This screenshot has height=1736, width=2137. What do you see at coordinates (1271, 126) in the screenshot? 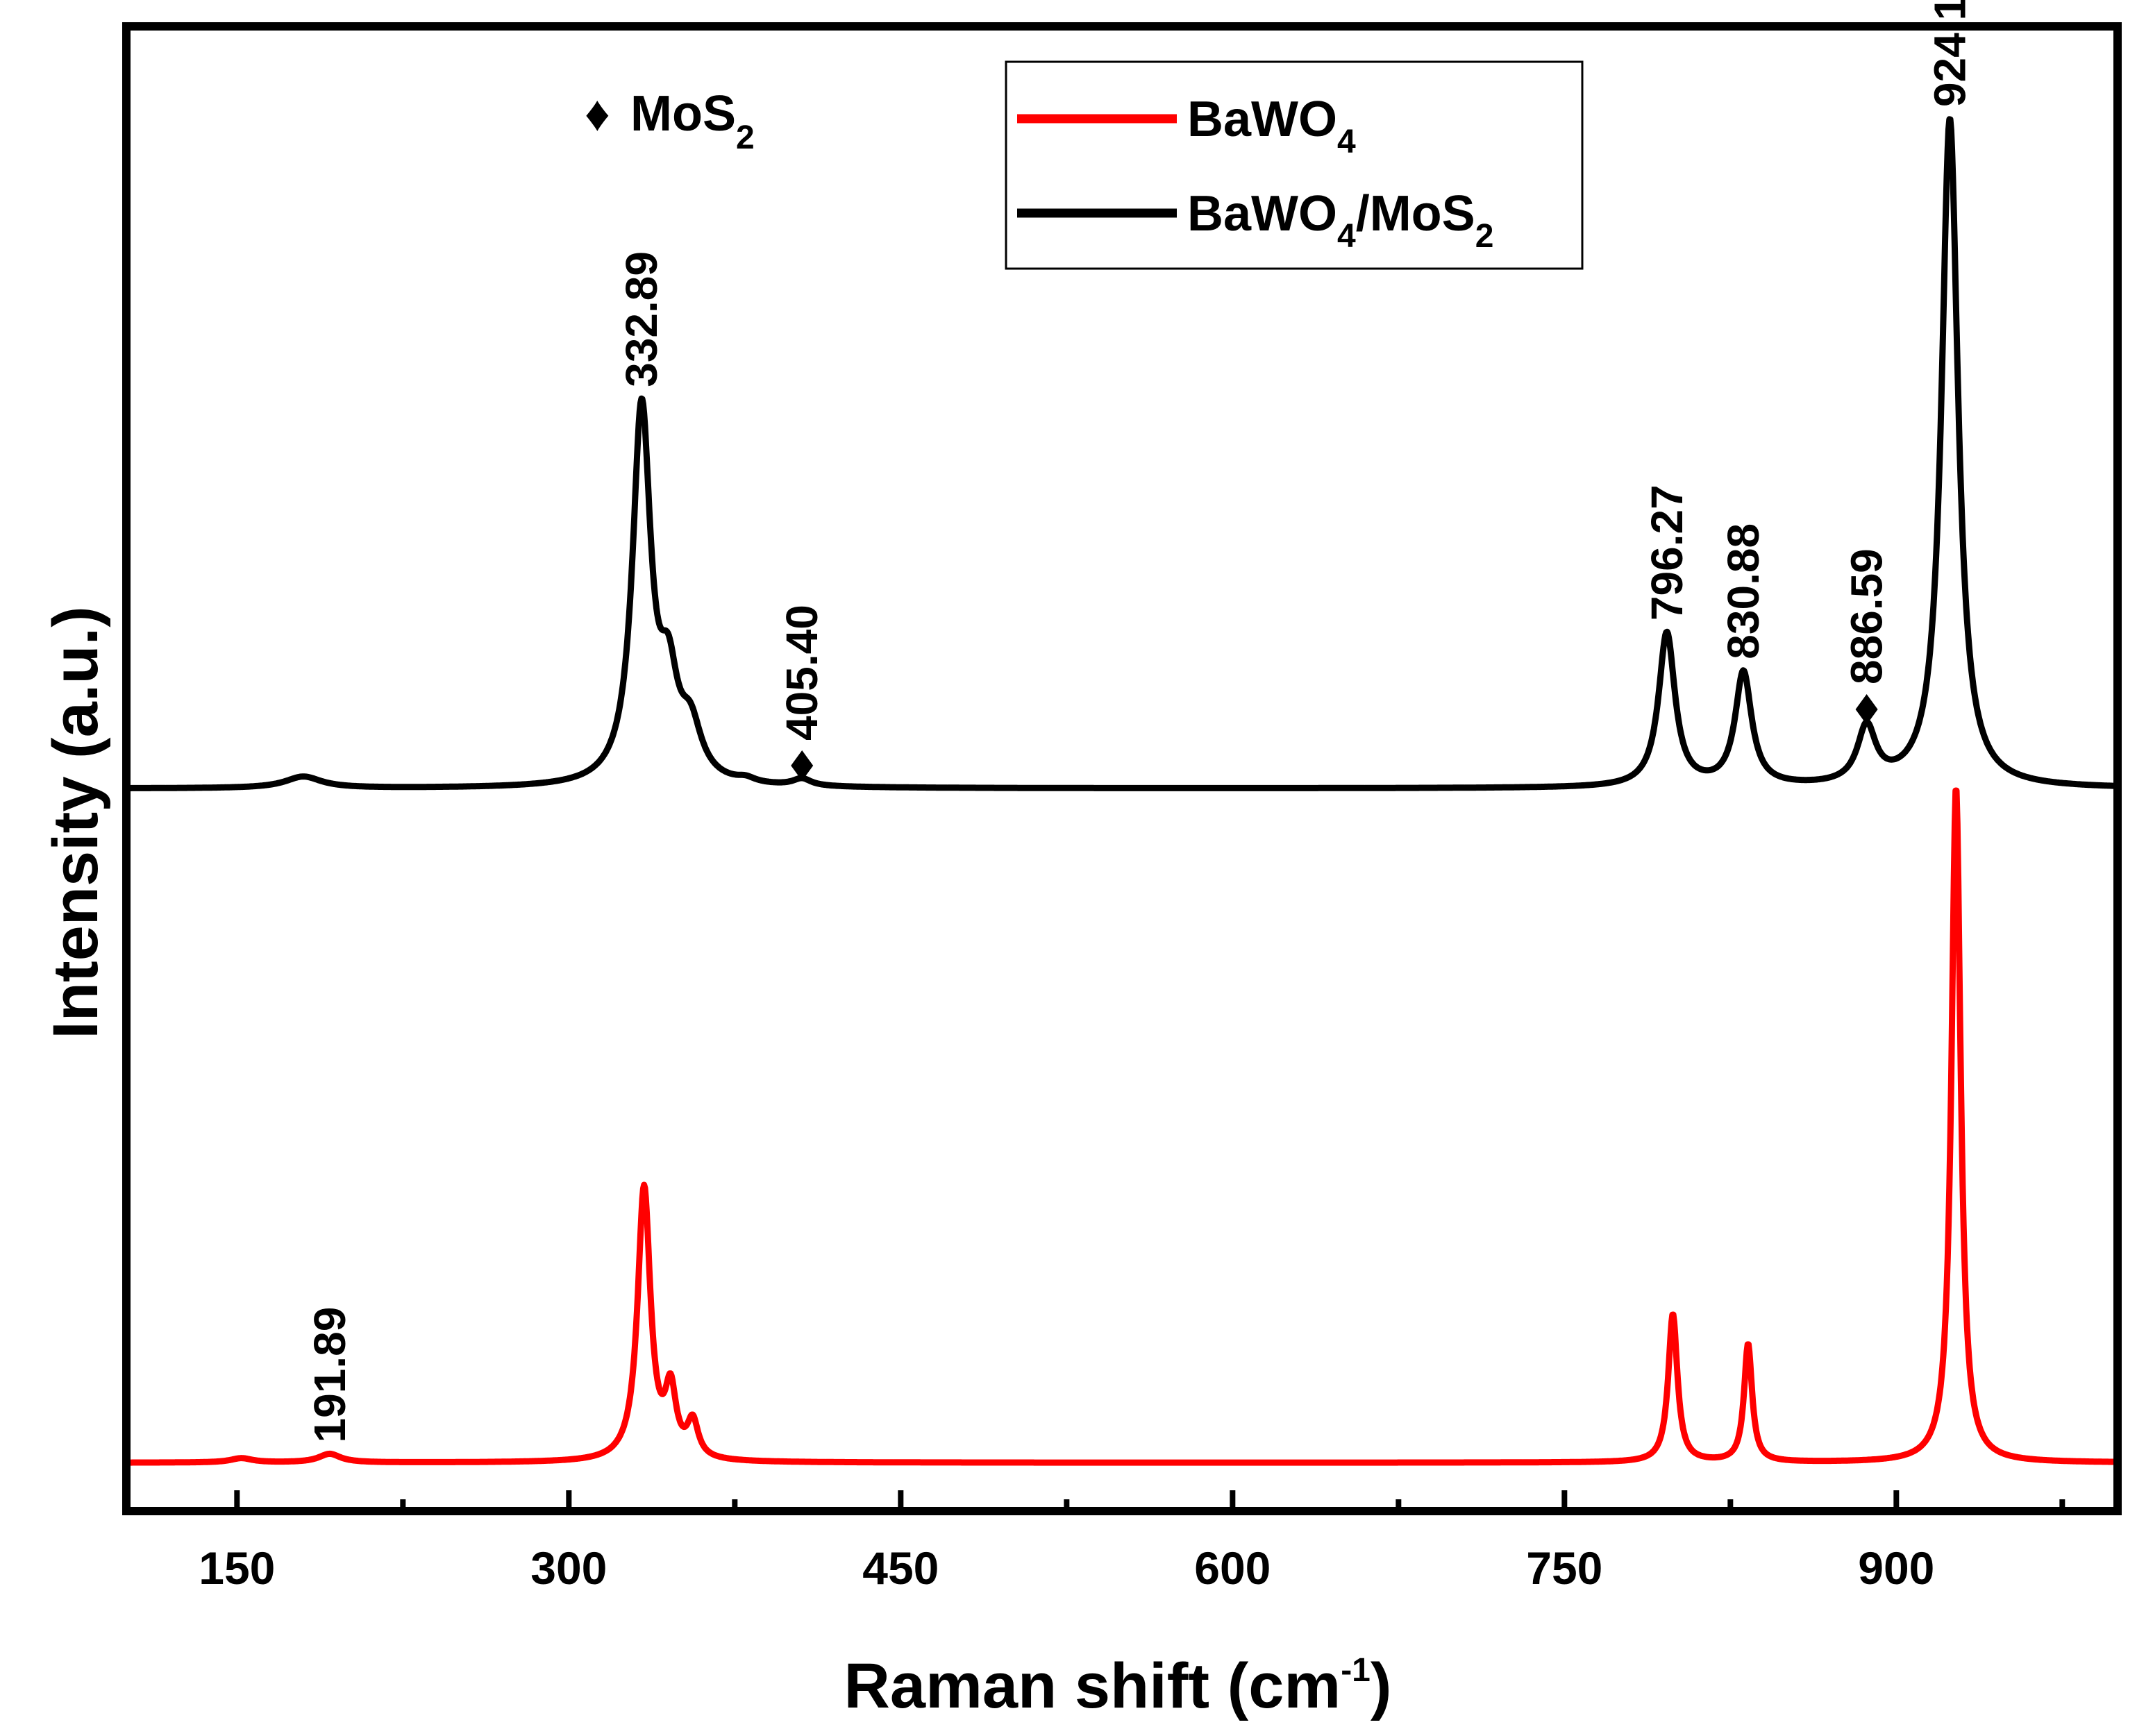
I see `legend-label-bawo4: BaWO4` at bounding box center [1271, 126].